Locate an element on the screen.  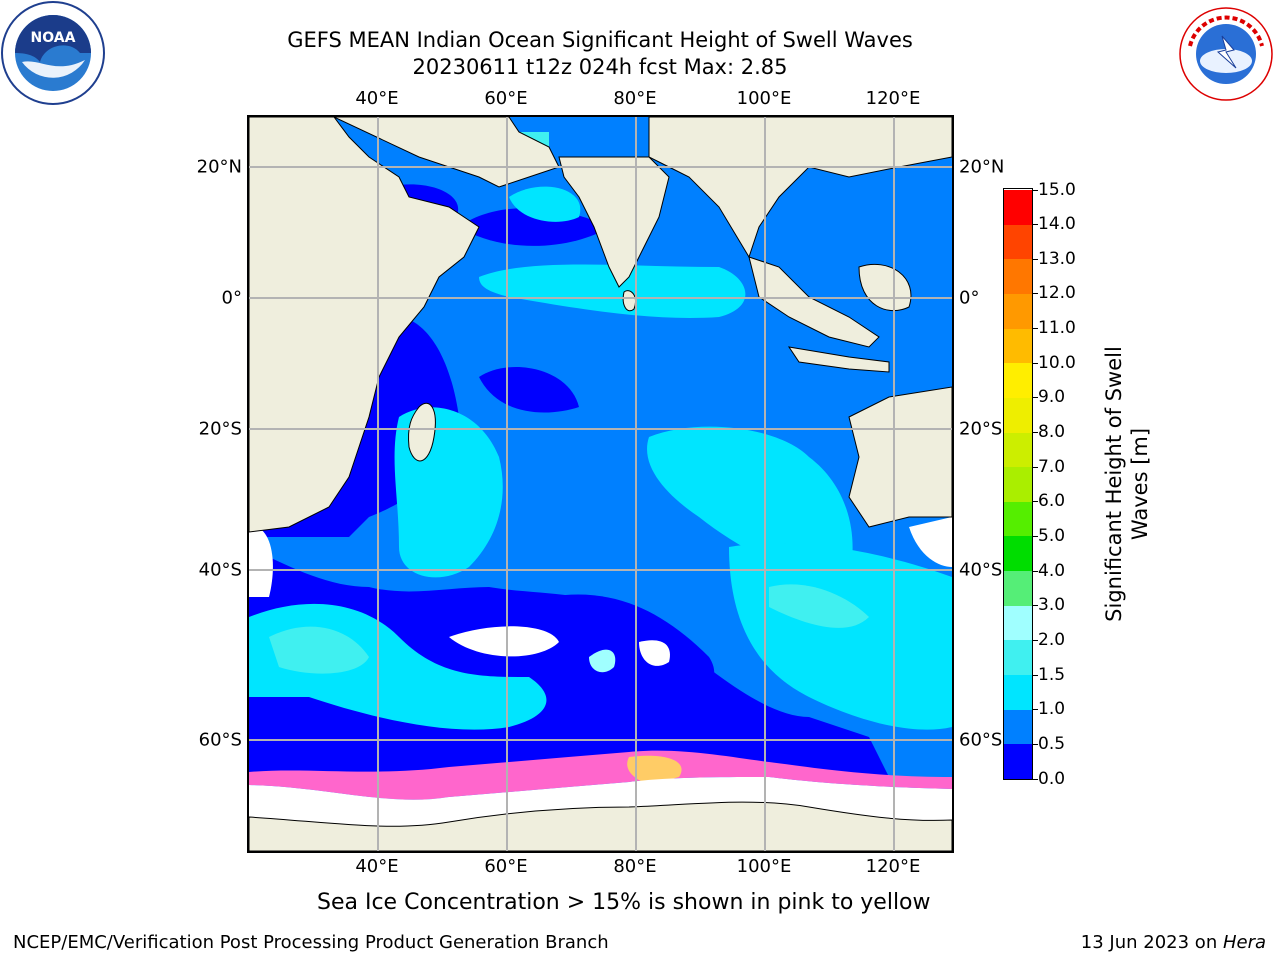
lat-tick-right: 20°S is located at coordinates (981, 429).